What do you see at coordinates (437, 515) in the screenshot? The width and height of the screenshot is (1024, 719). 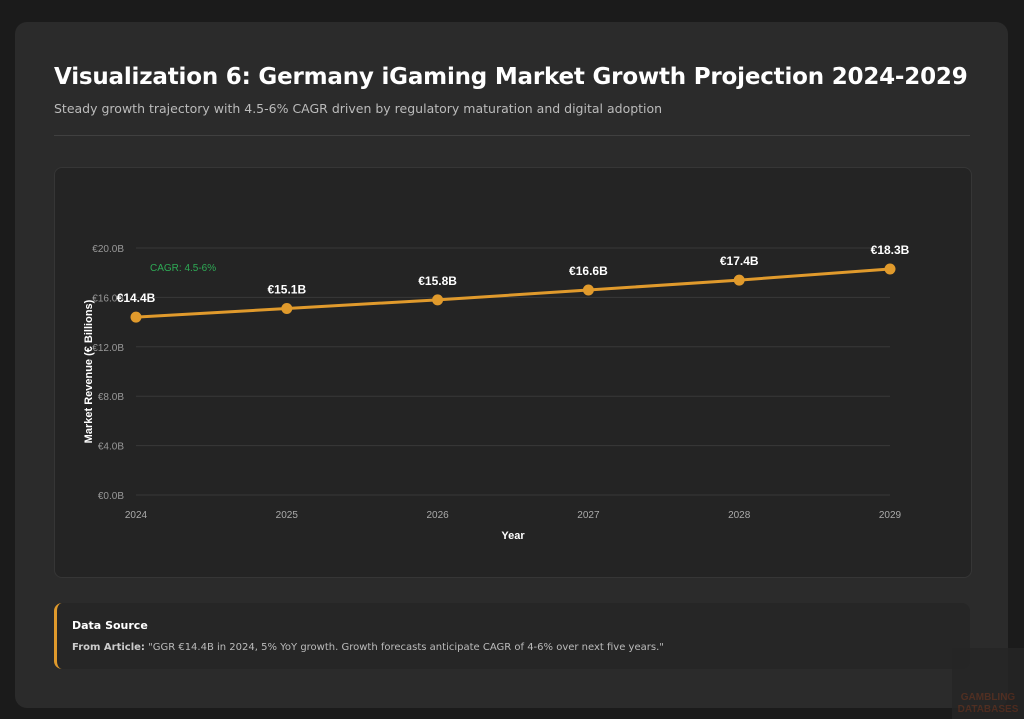 I see `x-tick-label: 2026` at bounding box center [437, 515].